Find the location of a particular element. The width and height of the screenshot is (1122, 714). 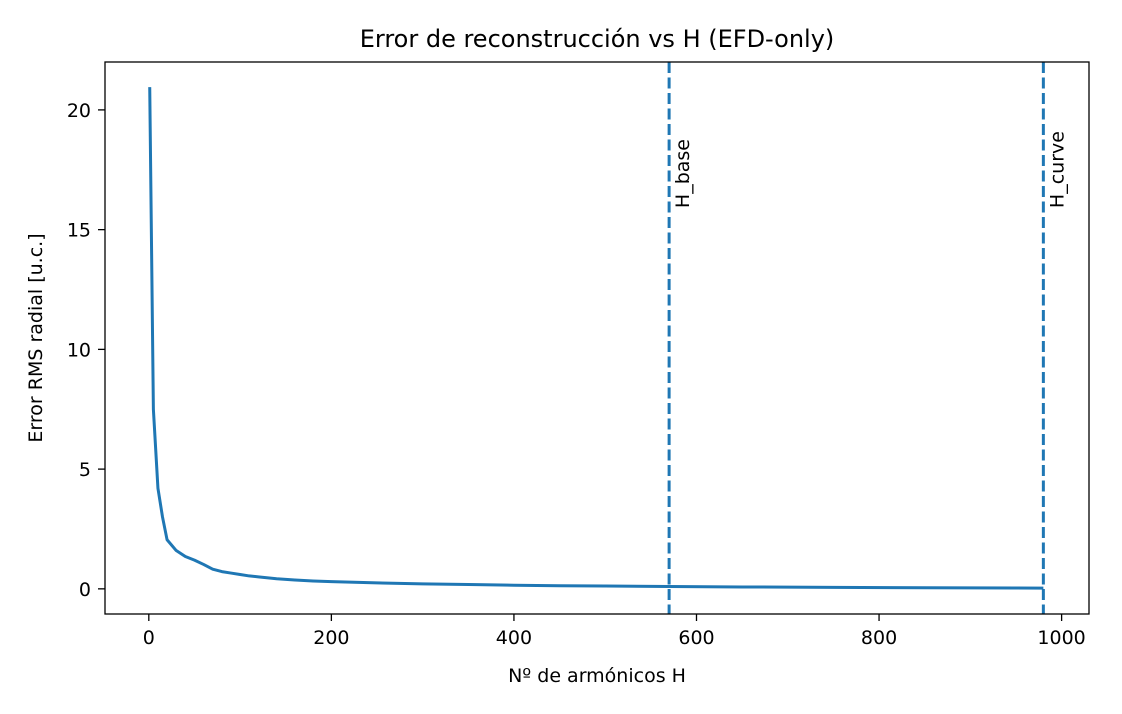

y-axis-label: Error RMS radial [u.c.] is located at coordinates (36, 337).